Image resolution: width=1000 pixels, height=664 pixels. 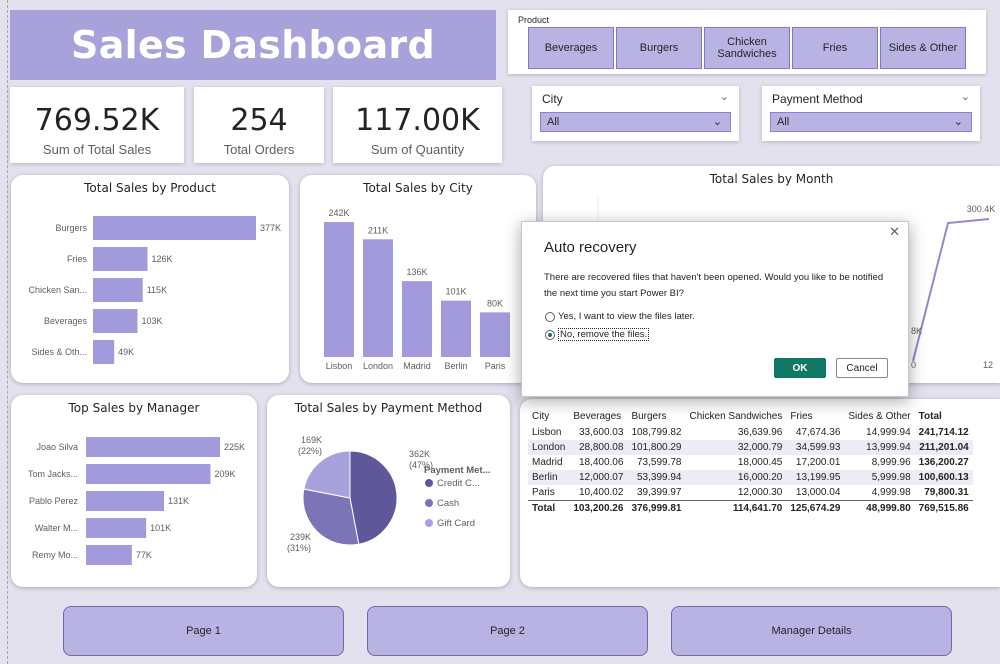 I want to click on table-cell: 100,600.13, so click(x=943, y=477).